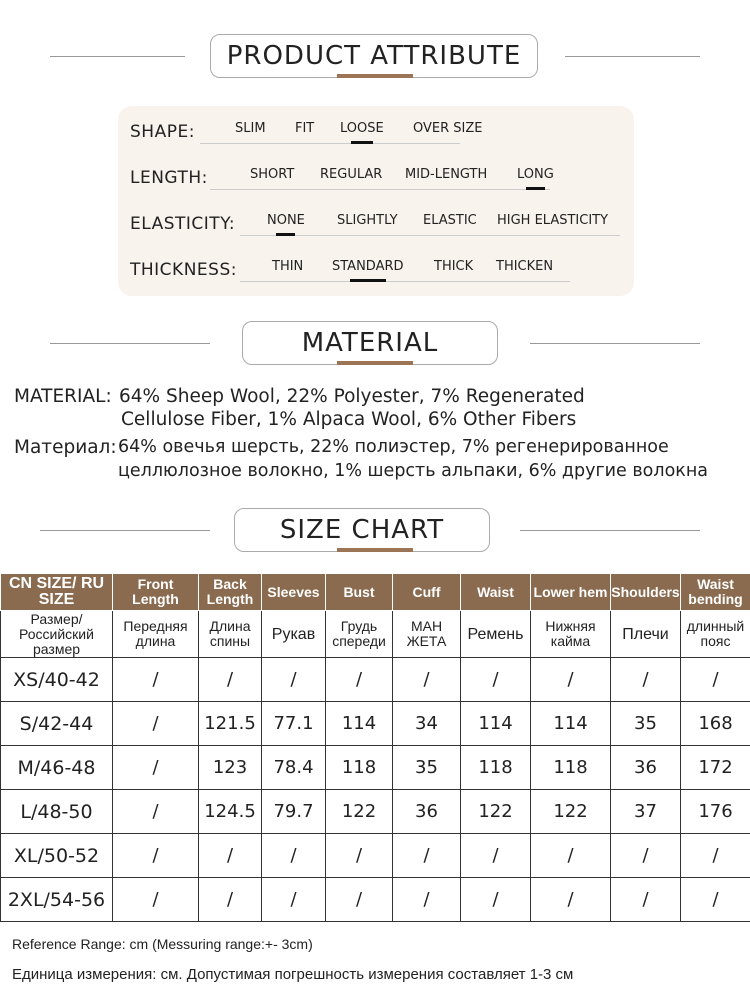 Image resolution: width=750 pixels, height=1000 pixels. What do you see at coordinates (380, 133) in the screenshot?
I see `attribute-row: SHAPE: SLIM FIT LOOSE OVER SIZE` at bounding box center [380, 133].